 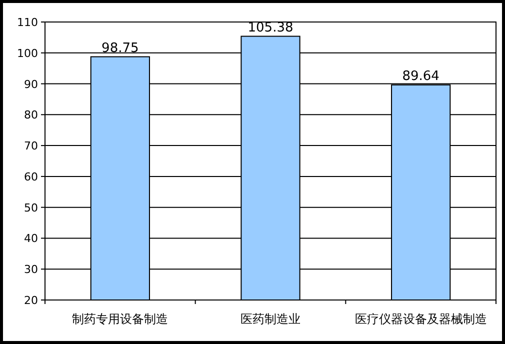 I want to click on y-tick-label: 30, so click(x=31, y=269).